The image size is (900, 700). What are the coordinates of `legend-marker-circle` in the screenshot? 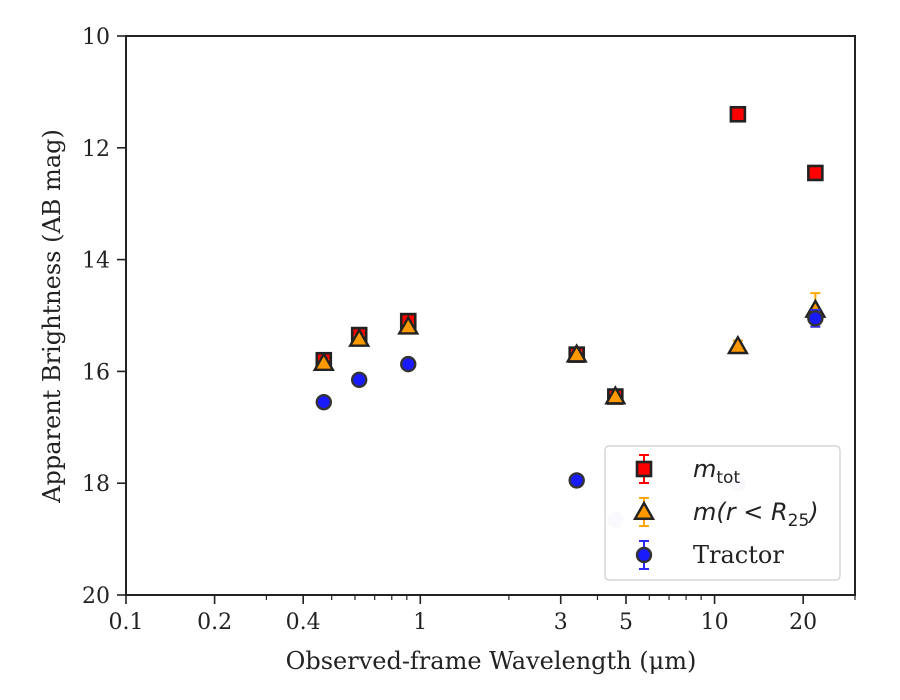 It's located at (644, 555).